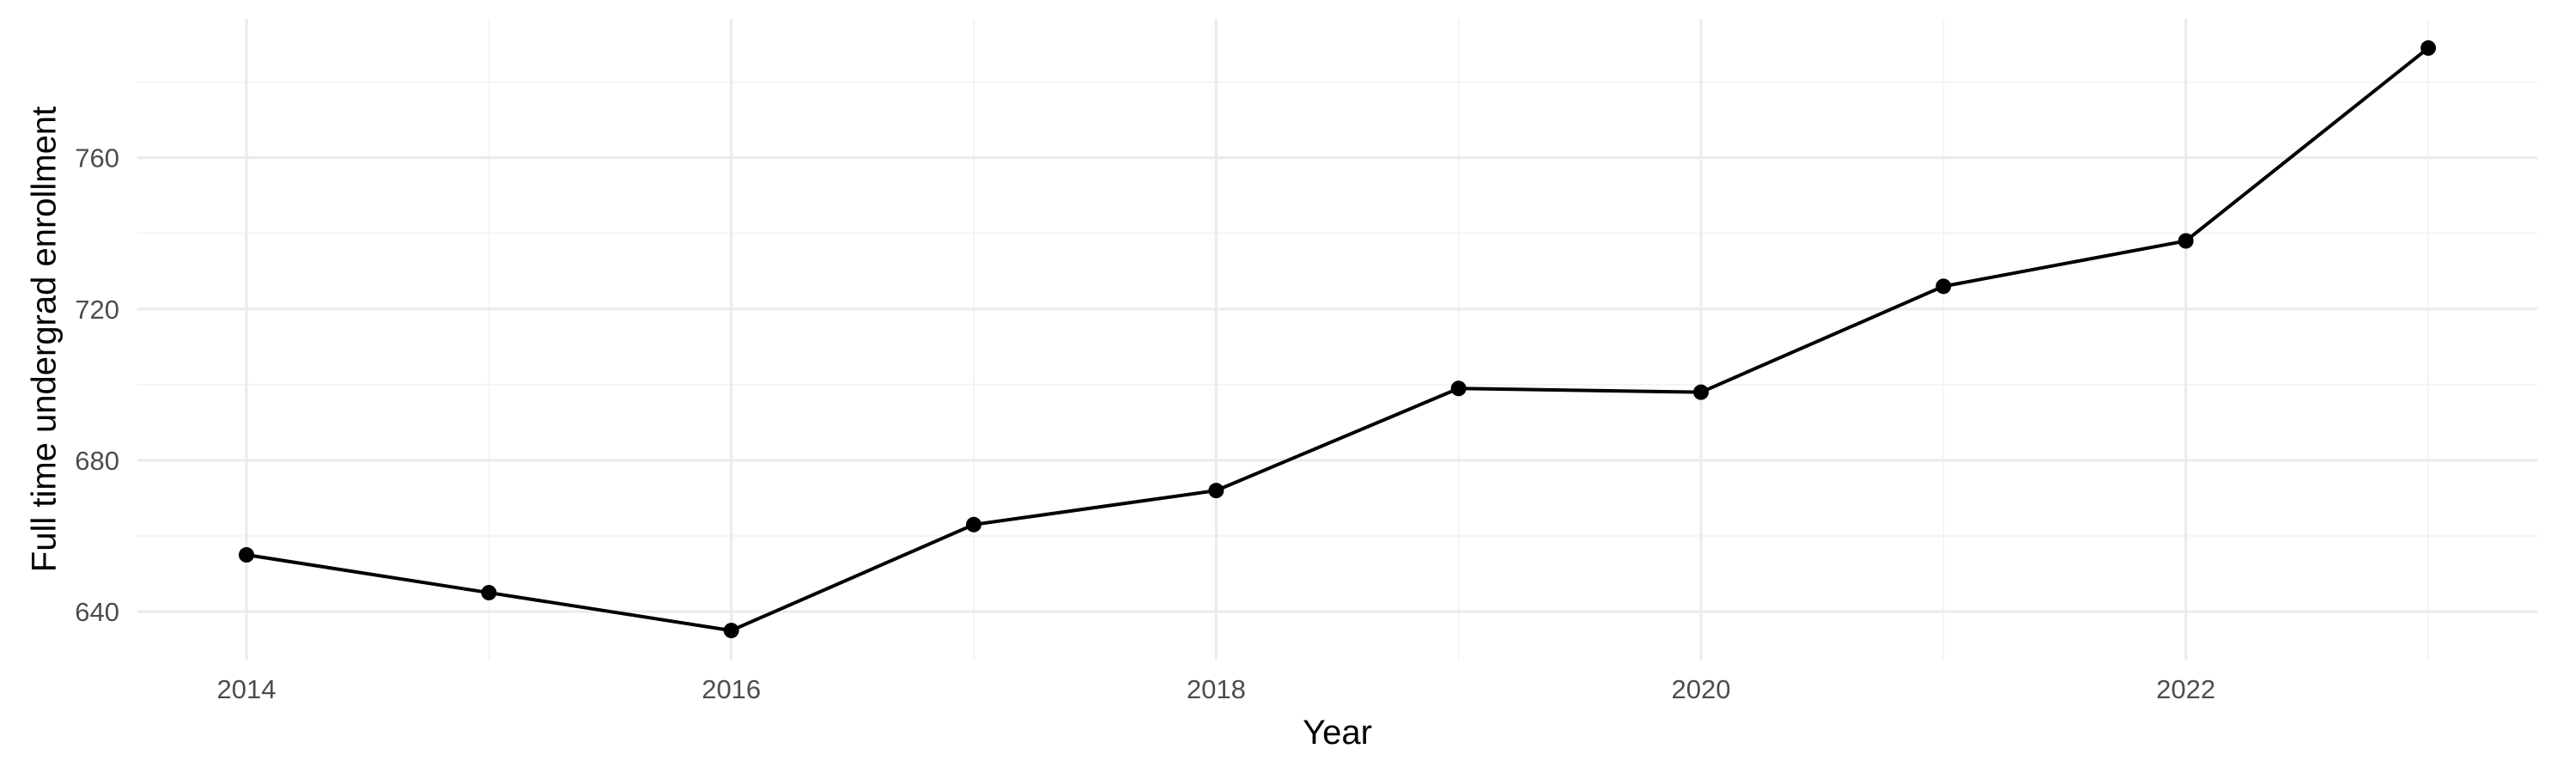 The image size is (2576, 773). What do you see at coordinates (97, 612) in the screenshot?
I see `y-tick-label: 640` at bounding box center [97, 612].